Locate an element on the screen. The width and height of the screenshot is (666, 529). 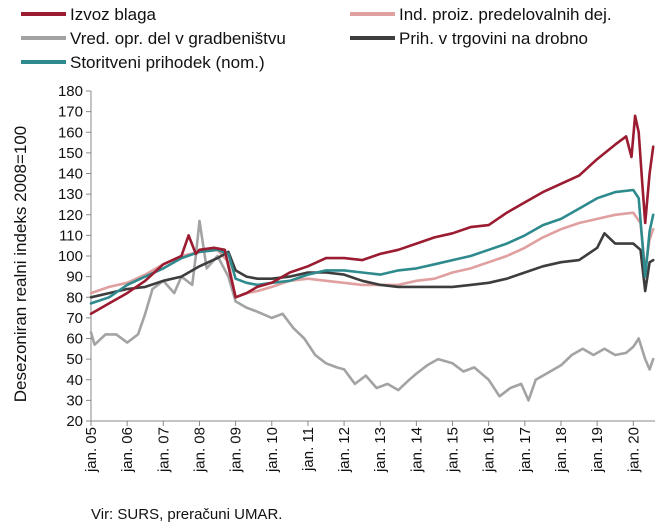
x-tick-label: jan. 06 is located at coordinates (127, 450).